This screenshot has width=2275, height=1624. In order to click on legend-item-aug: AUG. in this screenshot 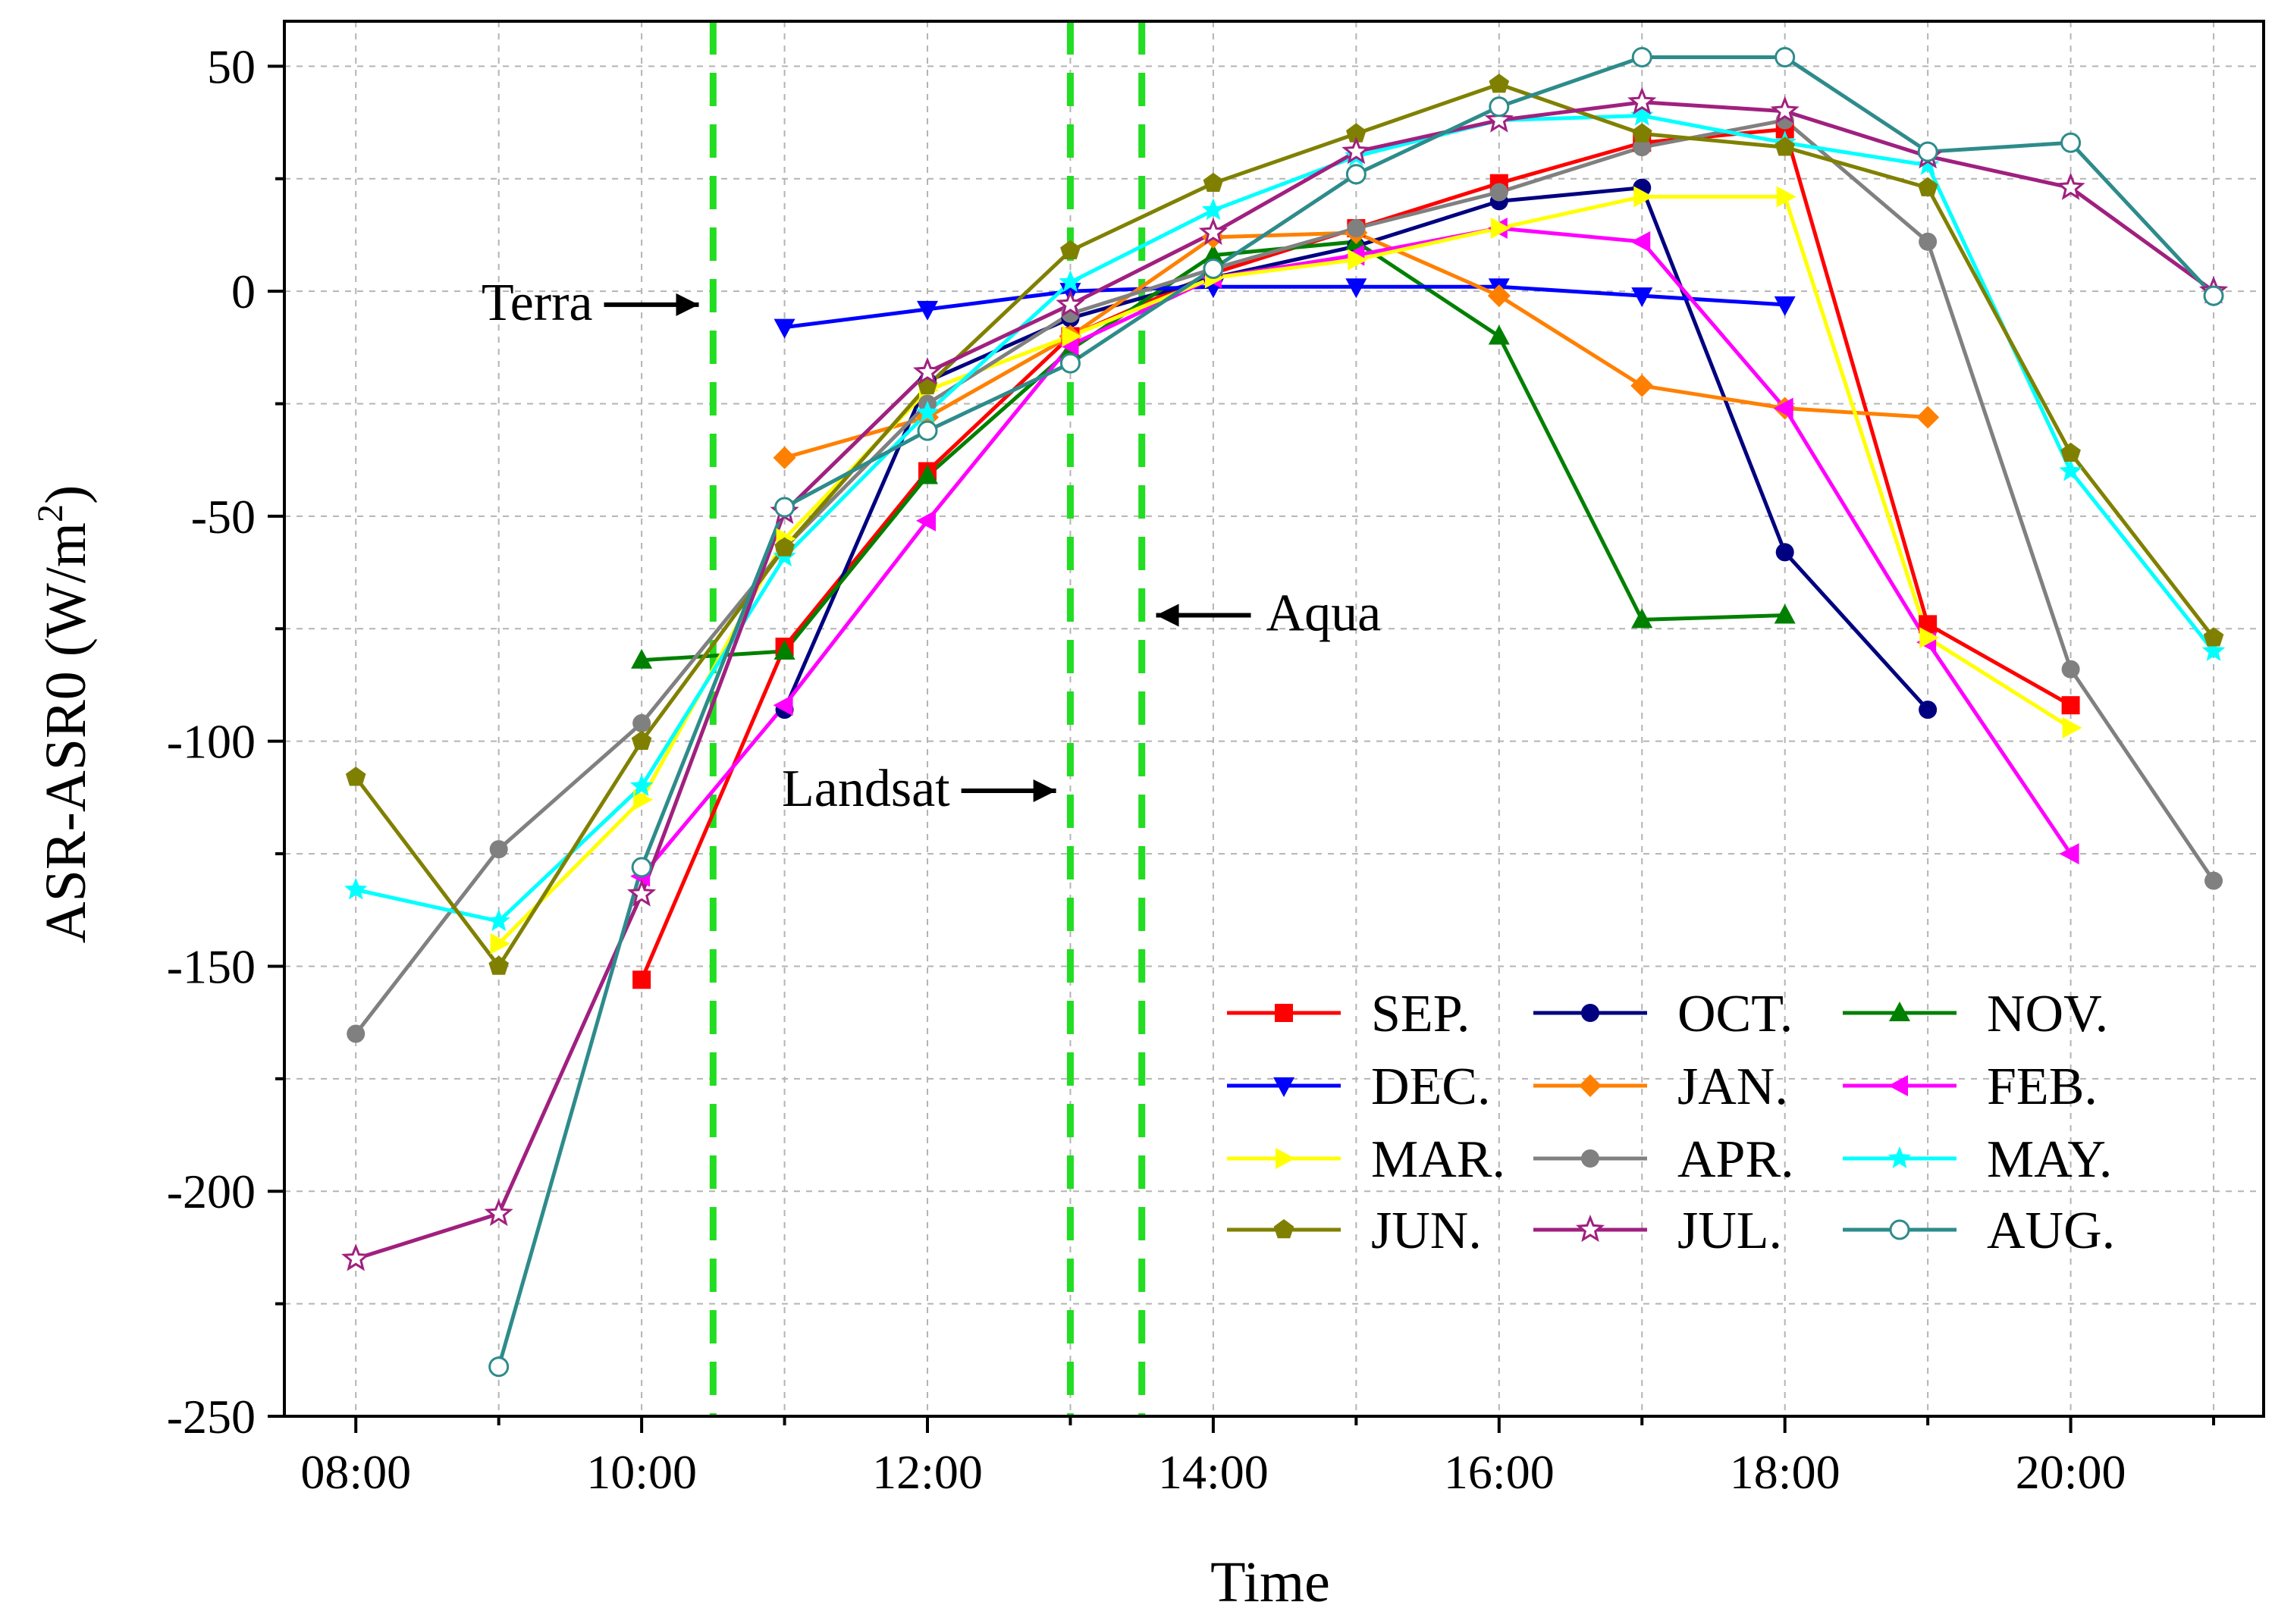, I will do `click(1979, 1231)`.